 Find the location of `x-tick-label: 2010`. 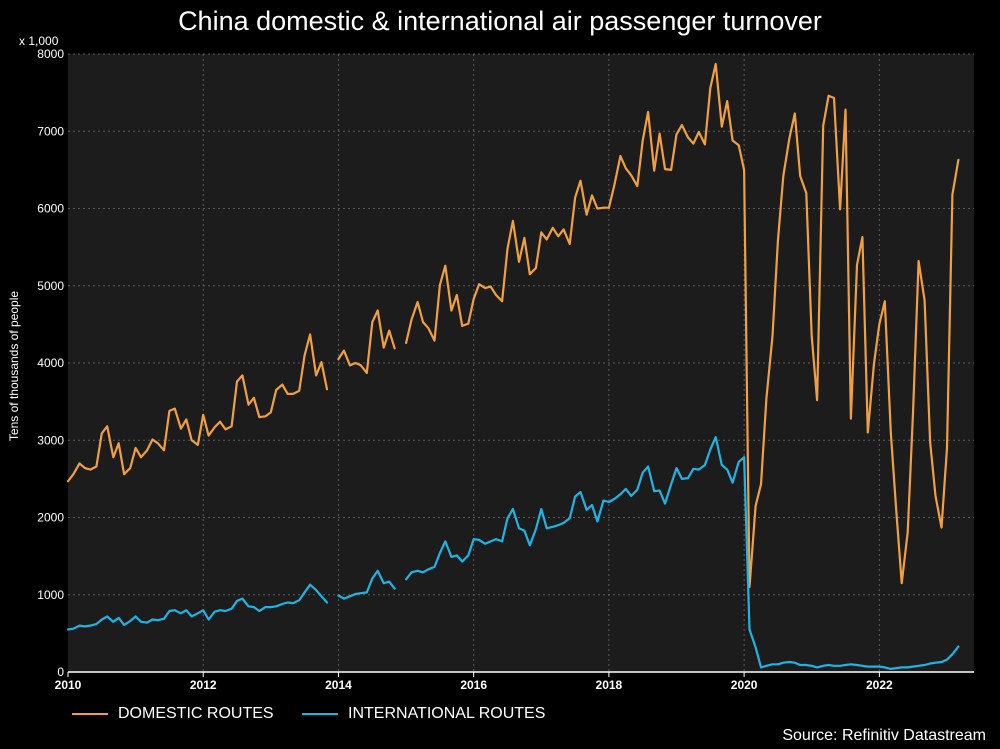

x-tick-label: 2010 is located at coordinates (68, 685).